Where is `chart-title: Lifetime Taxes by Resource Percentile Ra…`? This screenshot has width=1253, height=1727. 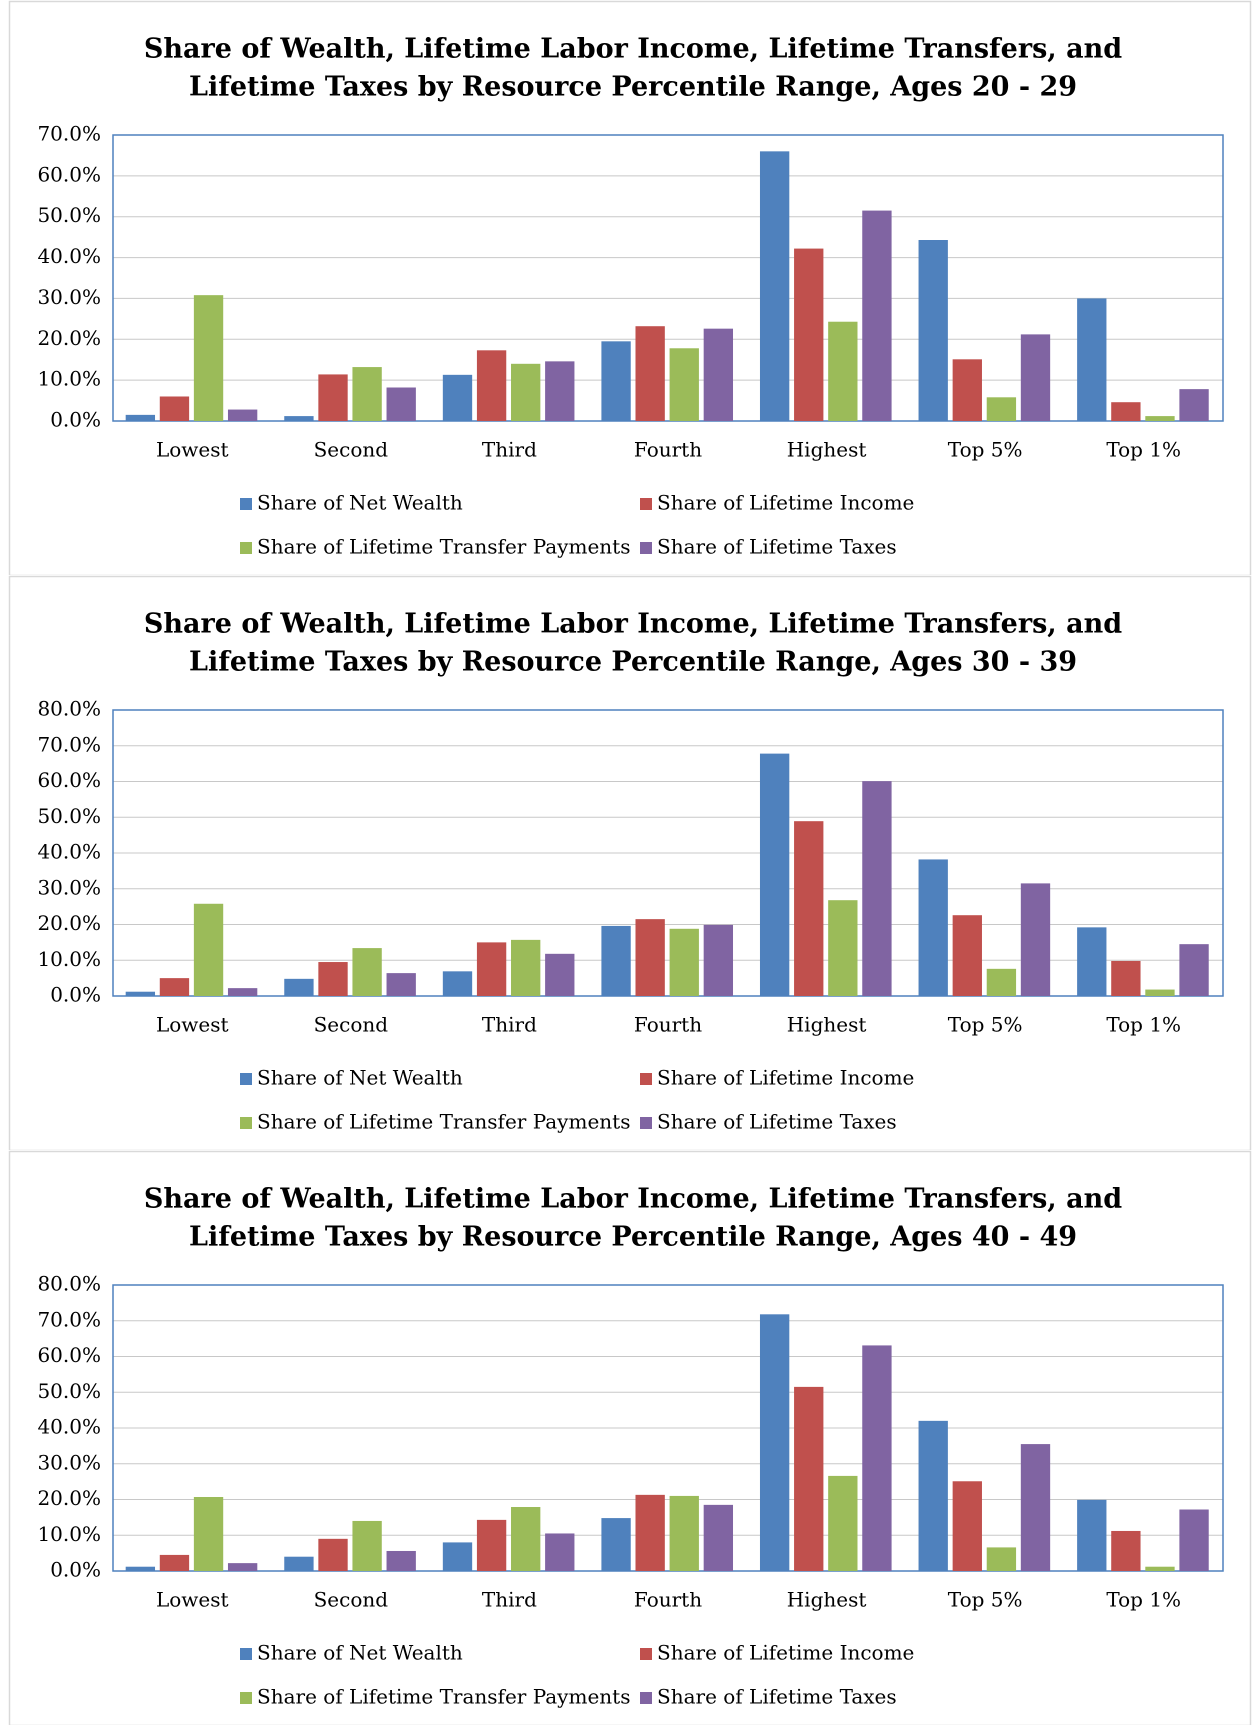
chart-title: Lifetime Taxes by Resource Percentile Ra… is located at coordinates (633, 662).